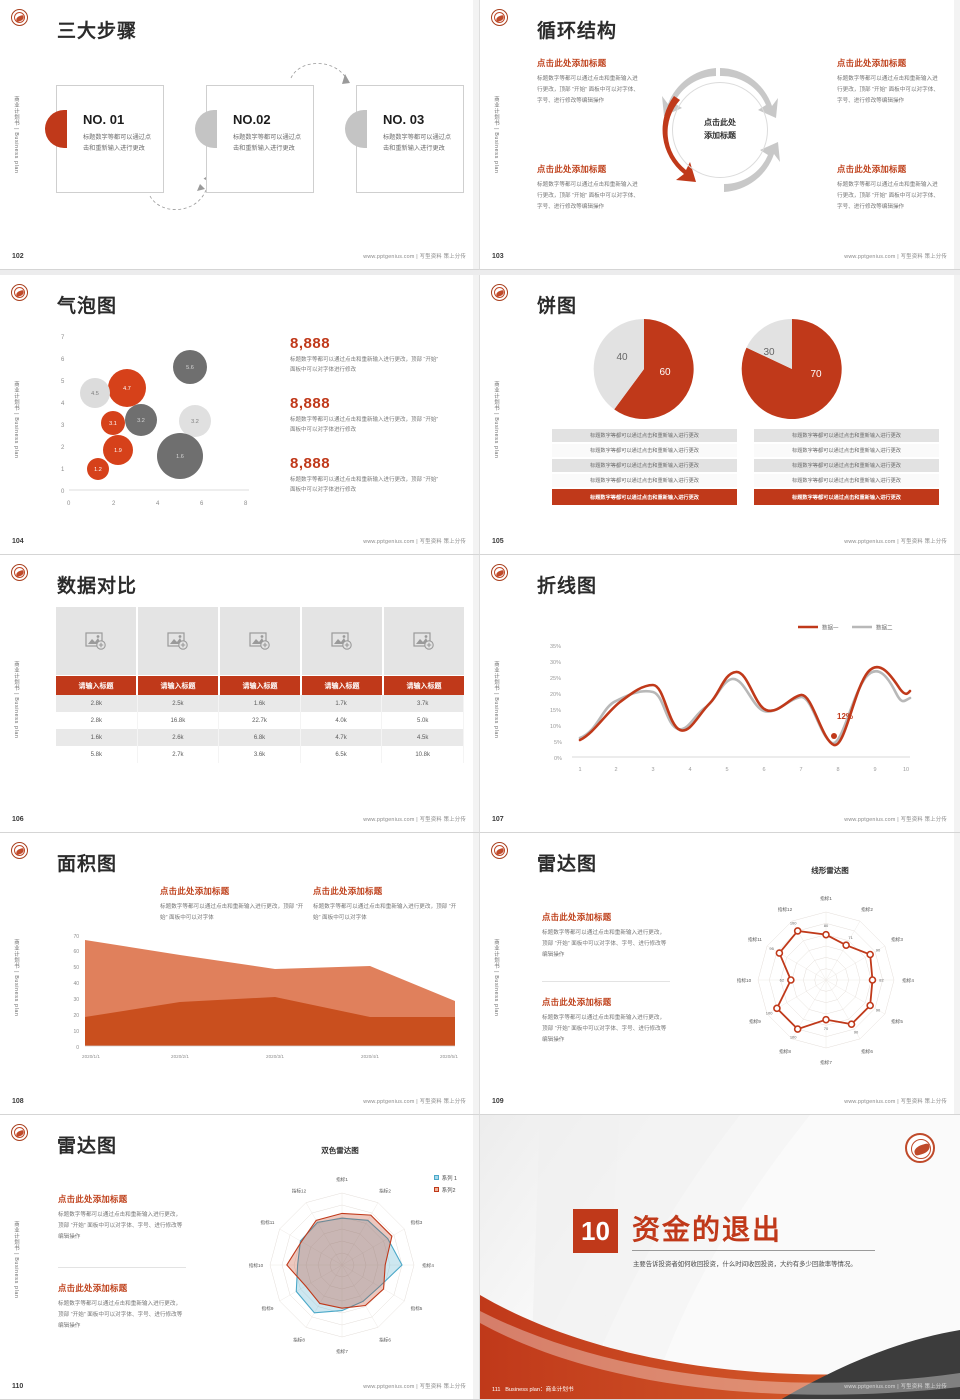 The height and width of the screenshot is (1400, 960). Describe the element at coordinates (110, 139) in the screenshot. I see `step-card-1: NO. 01 标题数字等都可以通过点击和重新输入进行更改` at that location.